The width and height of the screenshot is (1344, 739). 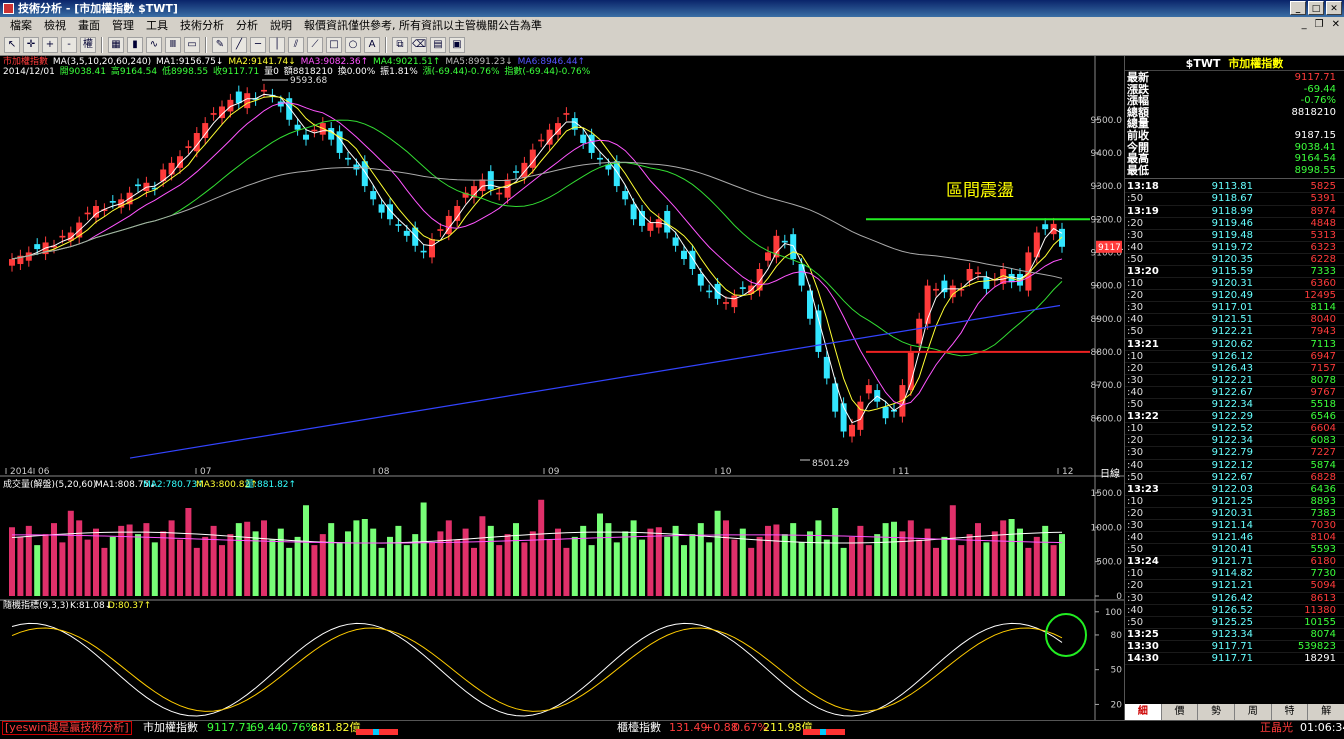 What do you see at coordinates (170, 727) in the screenshot?
I see `idx1-name: 市加權指數` at bounding box center [170, 727].